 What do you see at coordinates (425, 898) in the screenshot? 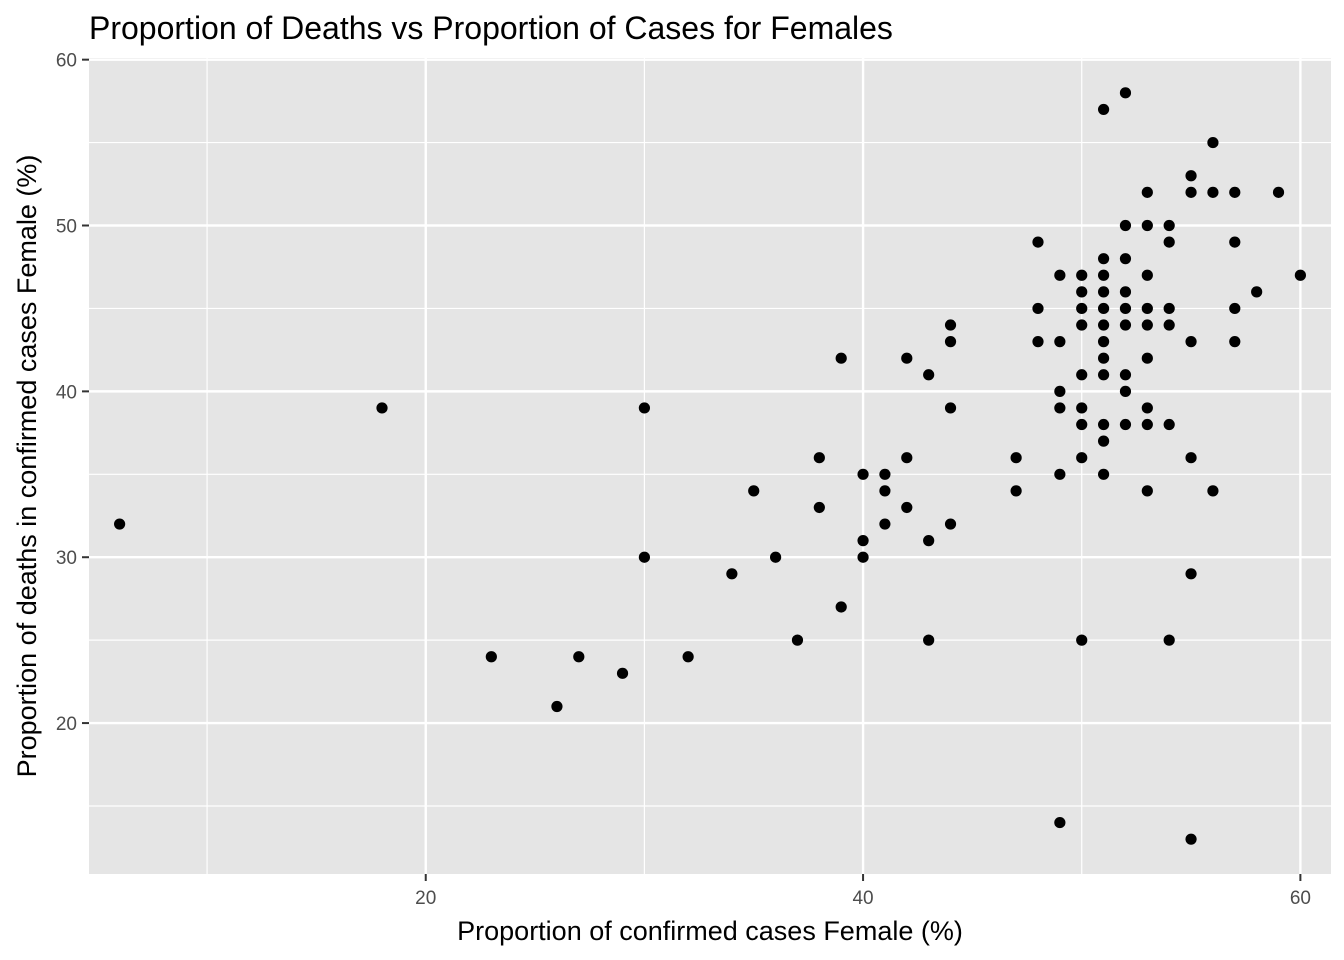
I see `x-tick-label: 20` at bounding box center [425, 898].